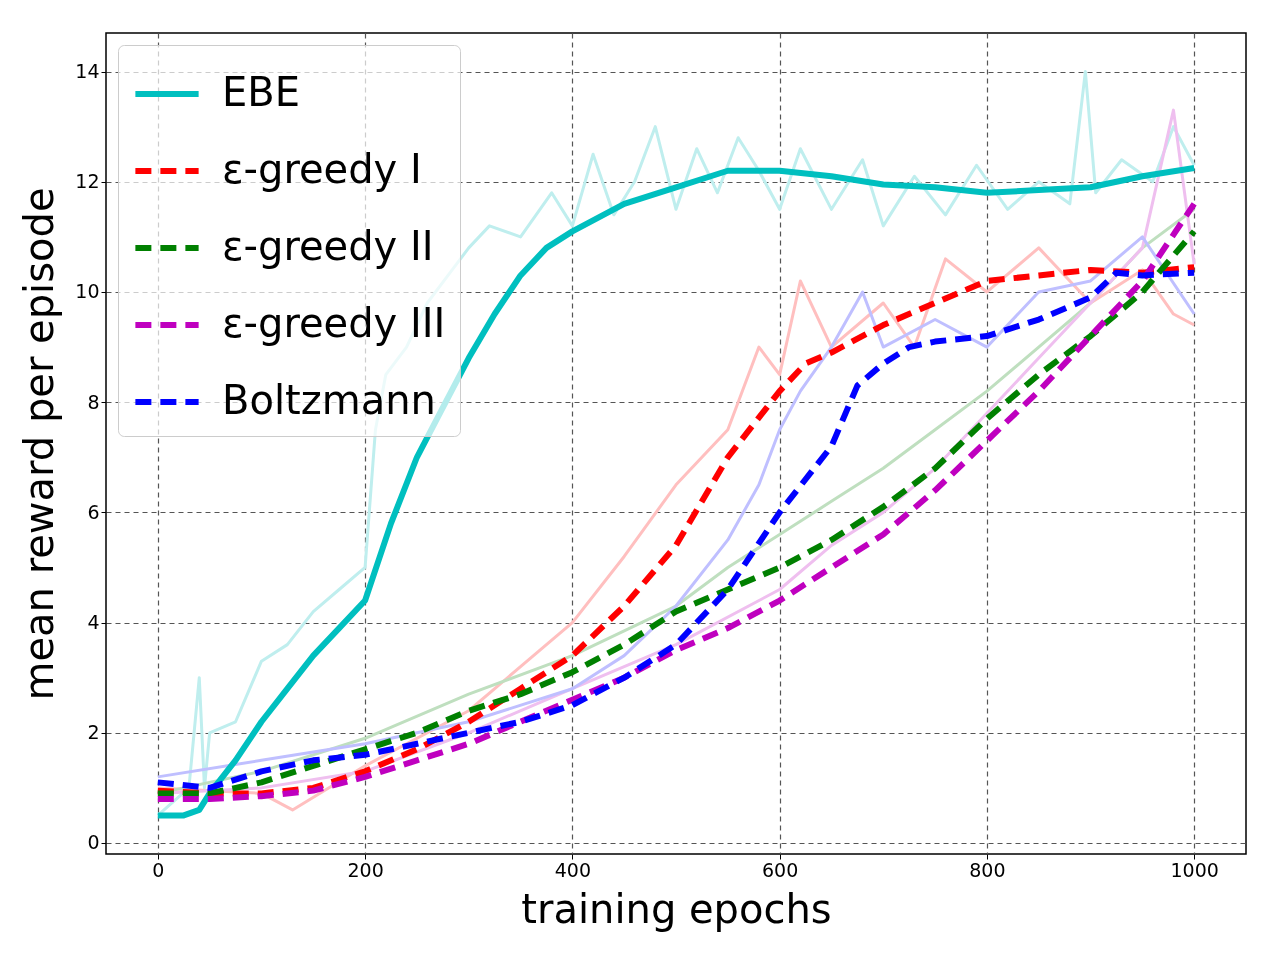 The image size is (1280, 960). I want to click on y-tick-label: 12, so click(87, 181).